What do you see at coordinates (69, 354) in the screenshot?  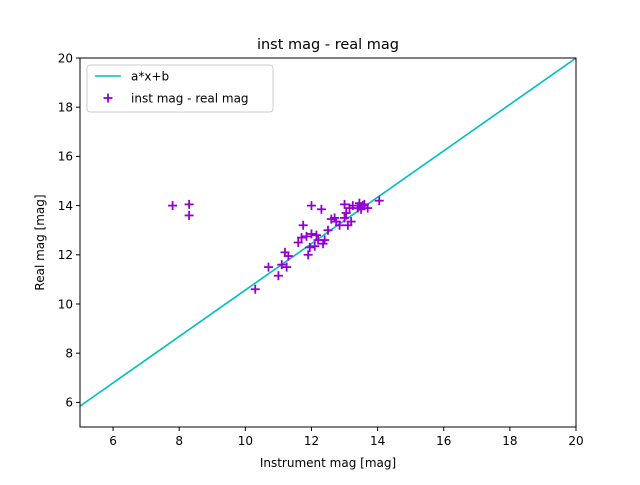 I see `y-tick-label: 8` at bounding box center [69, 354].